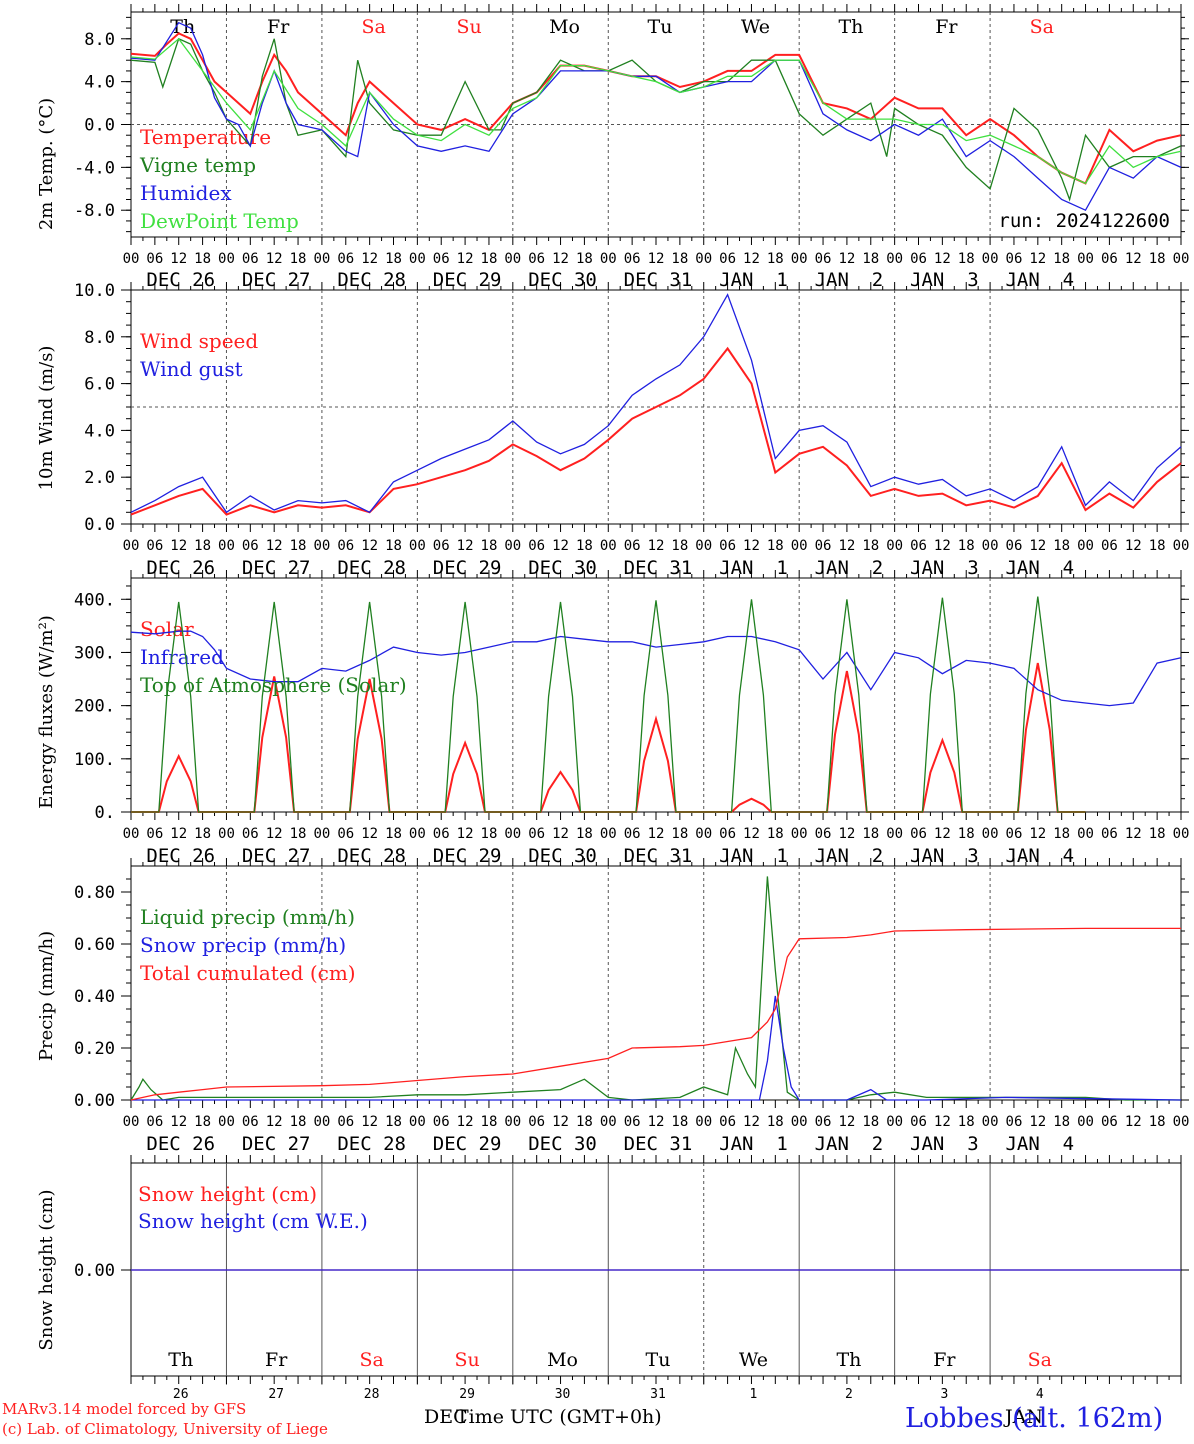 This screenshot has width=1194, height=1444. Describe the element at coordinates (248, 973) in the screenshot. I see `legend-entry: Total cumulated (cm)` at that location.